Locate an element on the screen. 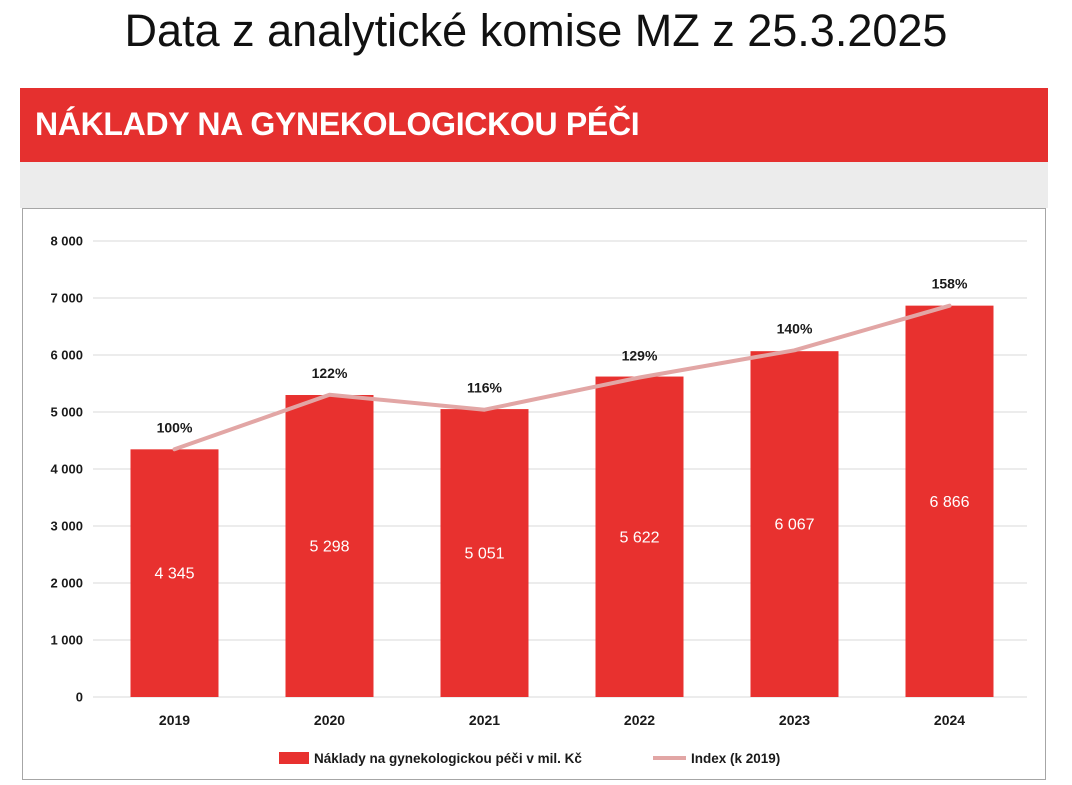  index-value-label: 158% is located at coordinates (950, 284).